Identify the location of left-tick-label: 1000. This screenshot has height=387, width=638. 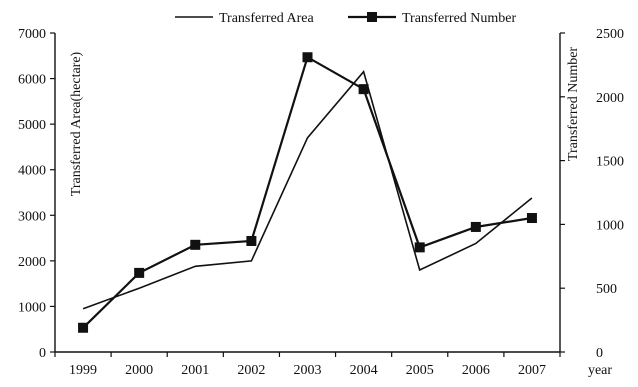
(32, 307).